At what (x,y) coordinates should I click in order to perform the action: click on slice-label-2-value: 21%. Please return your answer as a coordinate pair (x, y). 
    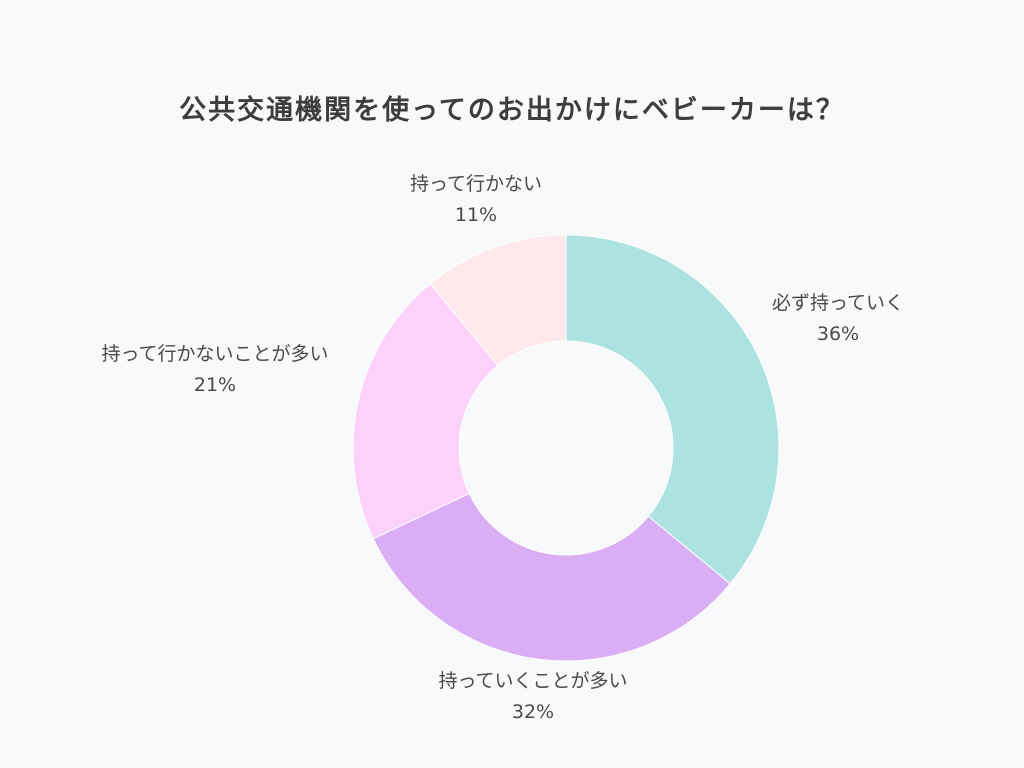
    Looking at the image, I should click on (215, 385).